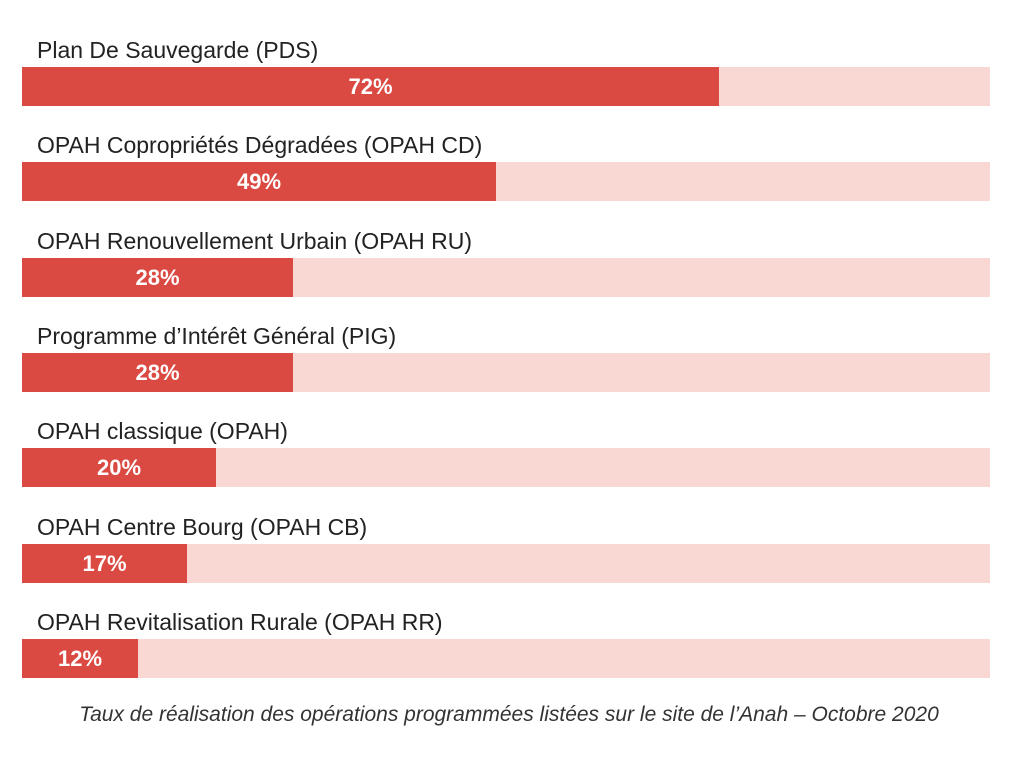 Image resolution: width=1018 pixels, height=764 pixels. Describe the element at coordinates (217, 335) in the screenshot. I see `category-label: Programme d’Intérêt Général (PIG)` at that location.